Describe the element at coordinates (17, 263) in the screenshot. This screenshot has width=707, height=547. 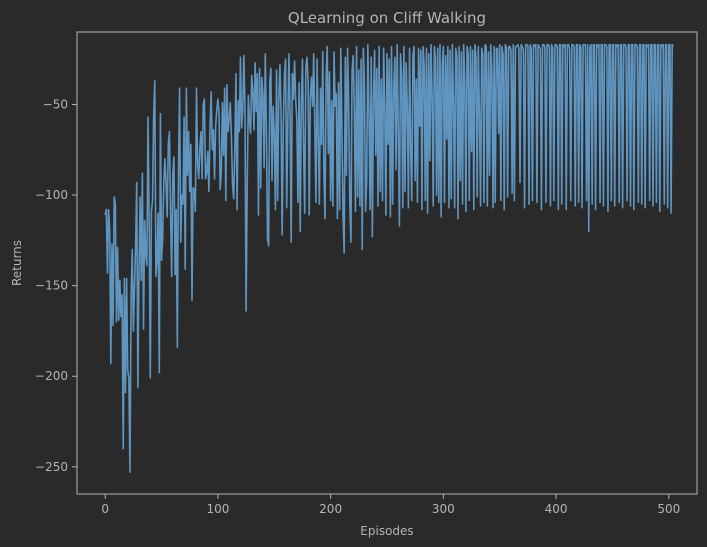
I see `y-axis-label: Returns` at that location.